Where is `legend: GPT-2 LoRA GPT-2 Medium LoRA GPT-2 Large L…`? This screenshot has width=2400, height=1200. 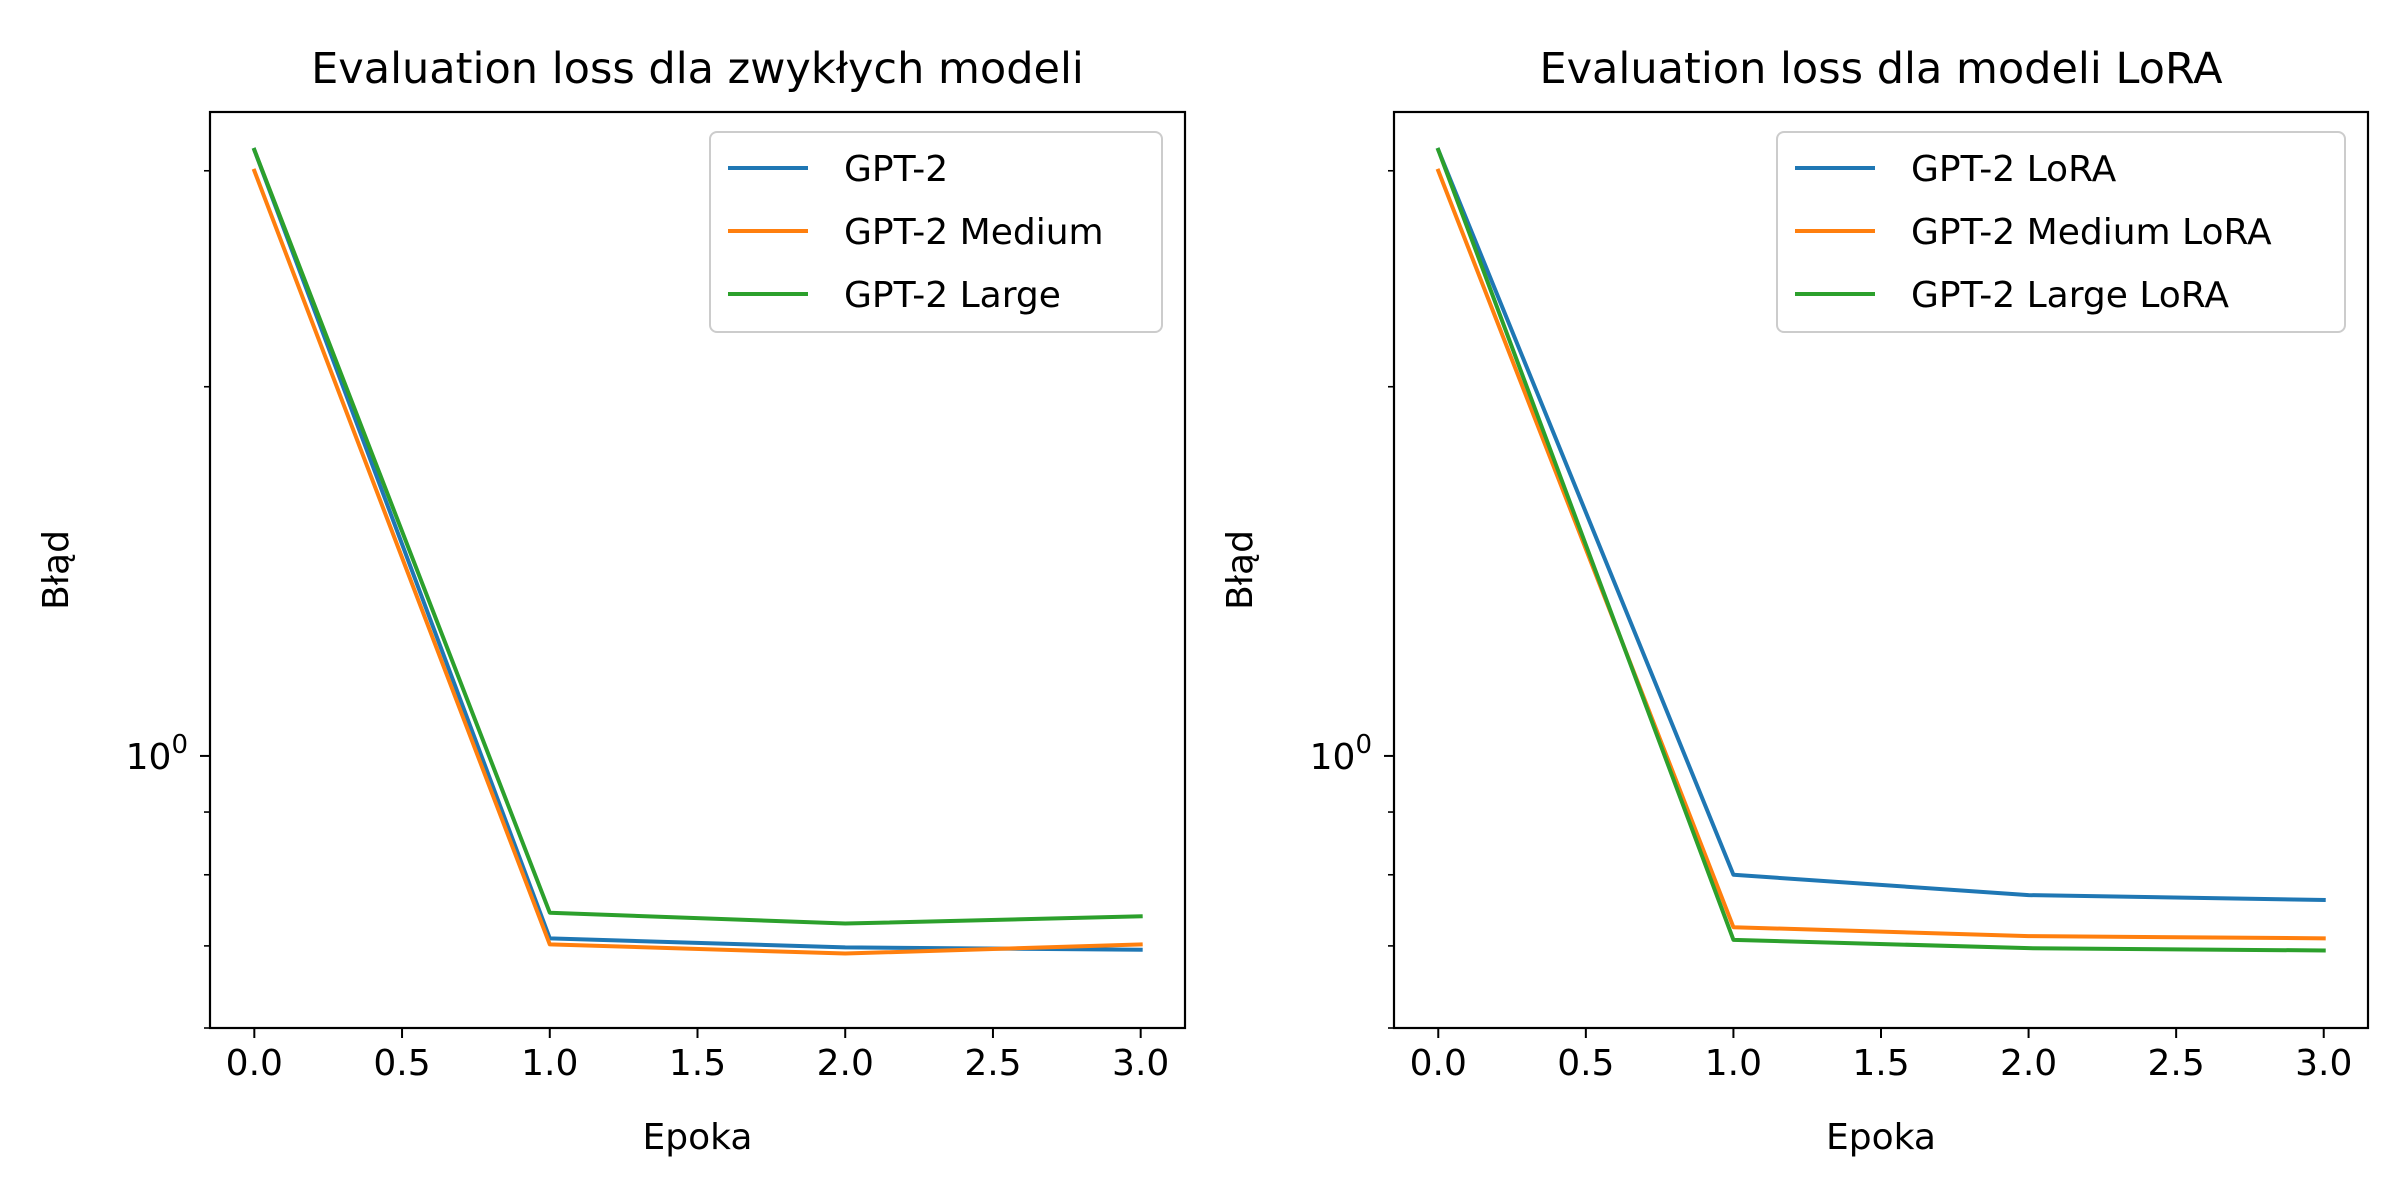
legend: GPT-2 LoRA GPT-2 Medium LoRA GPT-2 Large L… is located at coordinates (2061, 232).